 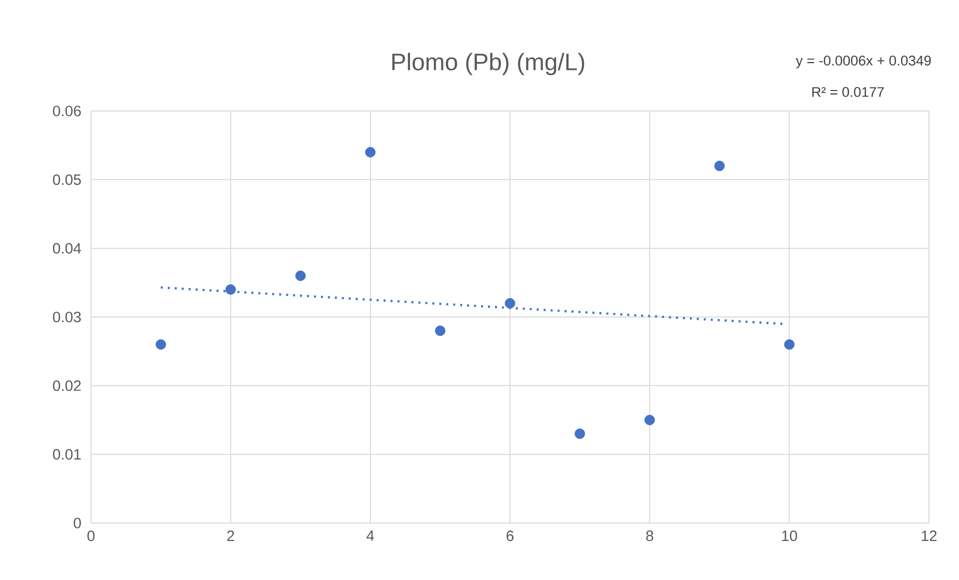 What do you see at coordinates (66, 454) in the screenshot?
I see `y-tick-label: 0.01` at bounding box center [66, 454].